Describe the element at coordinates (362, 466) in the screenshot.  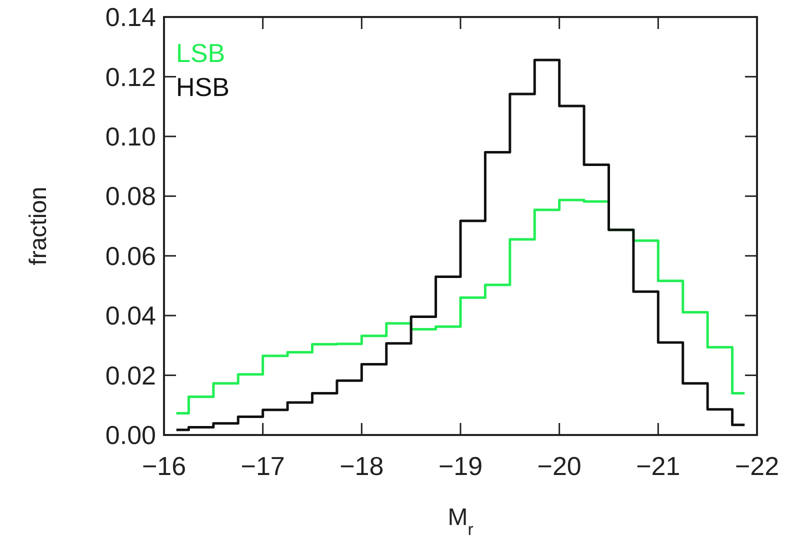
I see `x-tick-label: −18` at that location.